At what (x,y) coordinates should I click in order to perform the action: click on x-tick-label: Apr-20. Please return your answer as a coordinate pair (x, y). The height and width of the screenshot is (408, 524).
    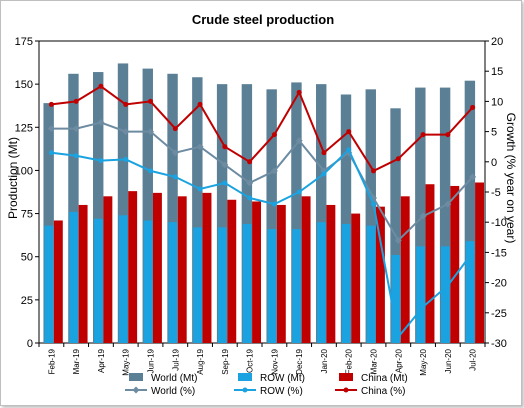
    Looking at the image, I should click on (398, 360).